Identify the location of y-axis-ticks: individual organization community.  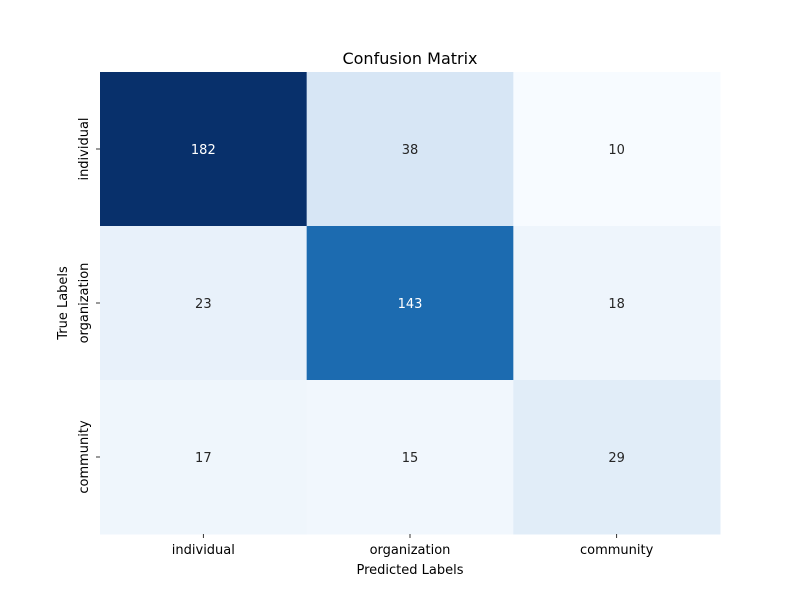
(88, 305).